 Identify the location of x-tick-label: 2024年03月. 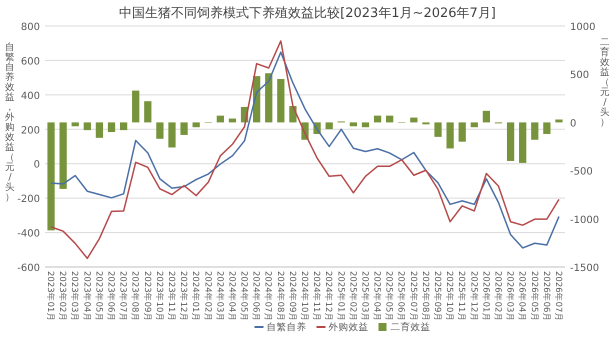
(220, 296).